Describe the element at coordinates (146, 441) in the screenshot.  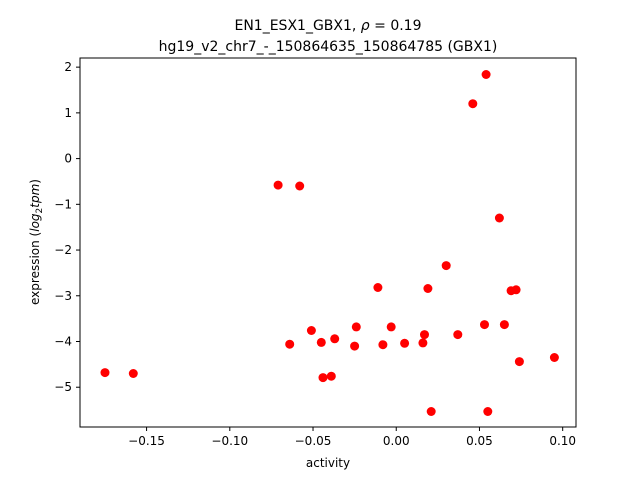
I see `x-tick-label: −0.15` at that location.